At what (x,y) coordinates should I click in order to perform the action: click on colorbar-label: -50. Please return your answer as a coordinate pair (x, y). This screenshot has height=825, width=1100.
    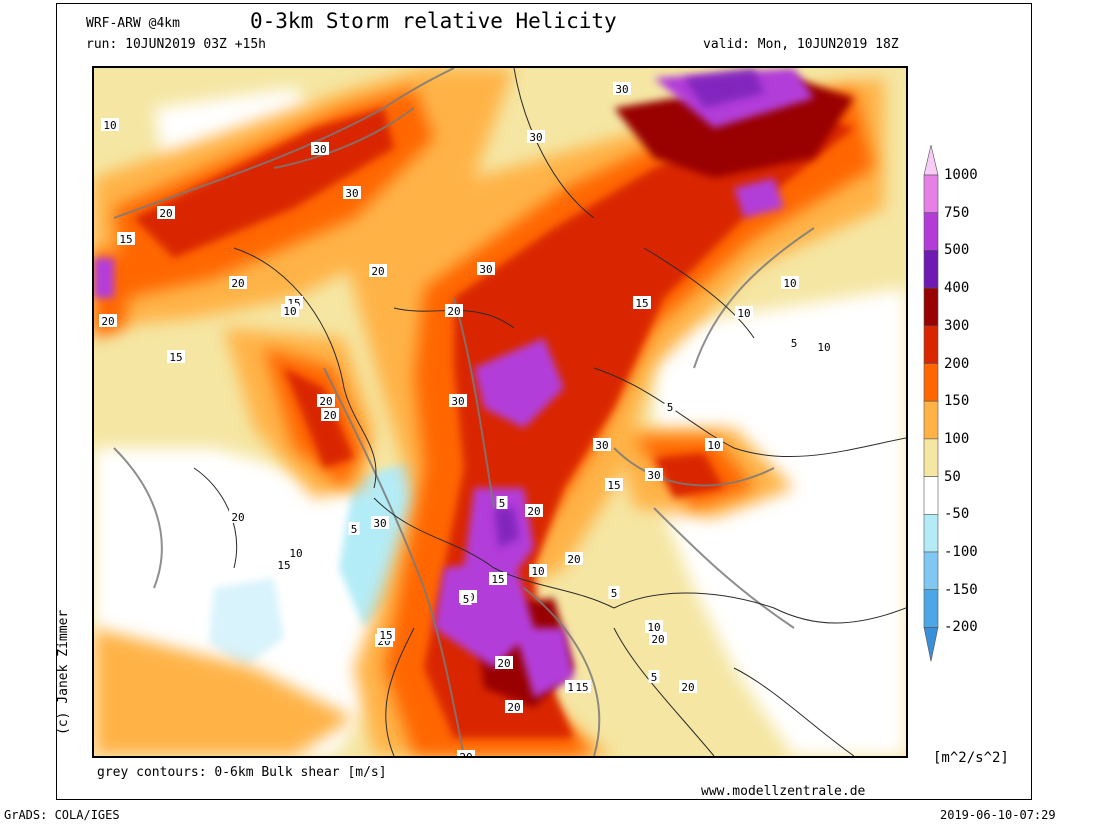
    Looking at the image, I should click on (957, 514).